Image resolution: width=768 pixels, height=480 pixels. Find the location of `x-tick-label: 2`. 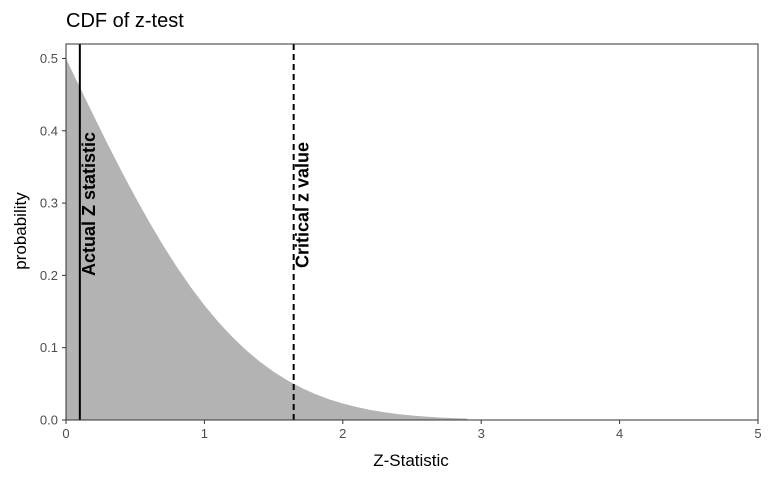

x-tick-label: 2 is located at coordinates (342, 433).